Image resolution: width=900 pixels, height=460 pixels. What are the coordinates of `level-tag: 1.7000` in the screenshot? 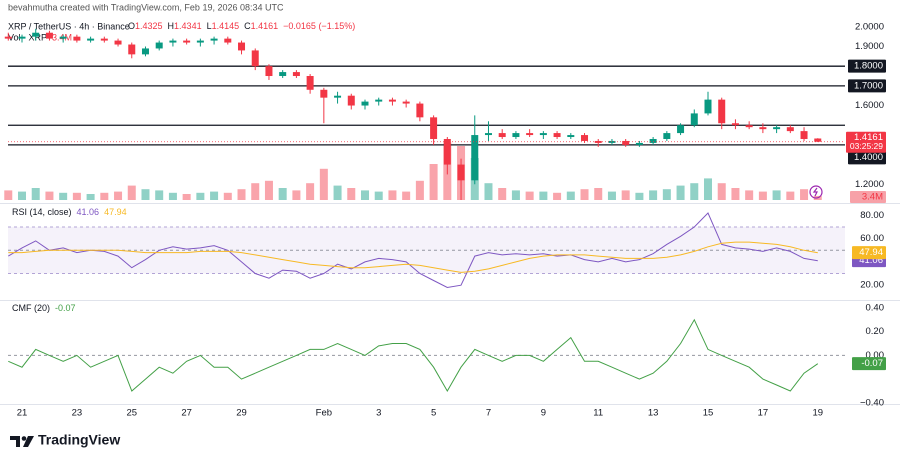 It's located at (868, 85).